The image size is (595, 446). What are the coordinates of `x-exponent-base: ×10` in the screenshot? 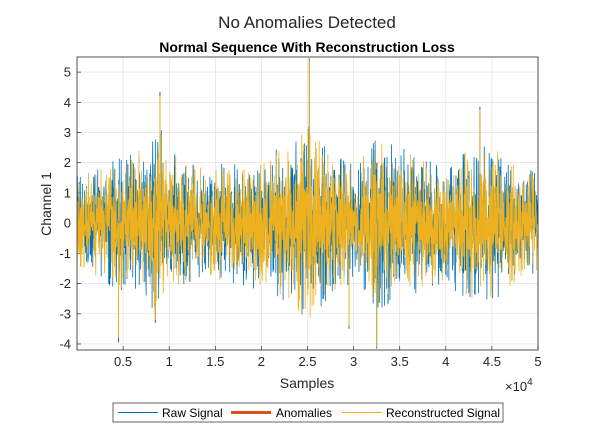 It's located at (516, 386).